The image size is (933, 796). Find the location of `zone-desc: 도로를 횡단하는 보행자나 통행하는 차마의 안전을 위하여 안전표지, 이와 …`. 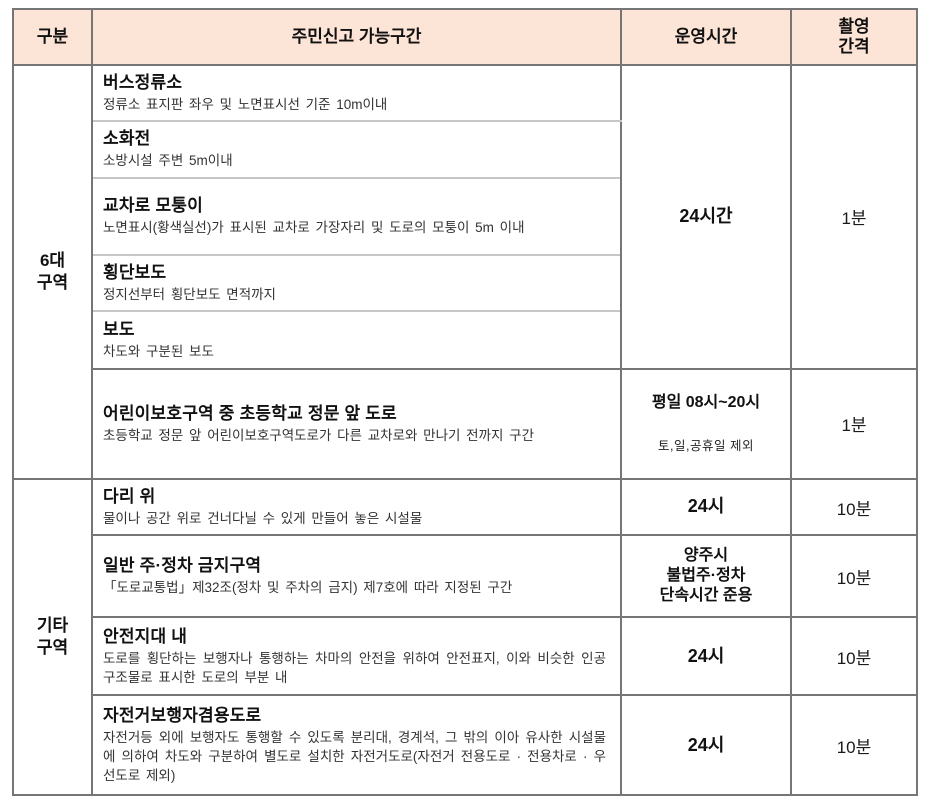

zone-desc: 도로를 횡단하는 보행자나 통행하는 차마의 안전을 위하여 안전표지, 이와 … is located at coordinates (354, 667).